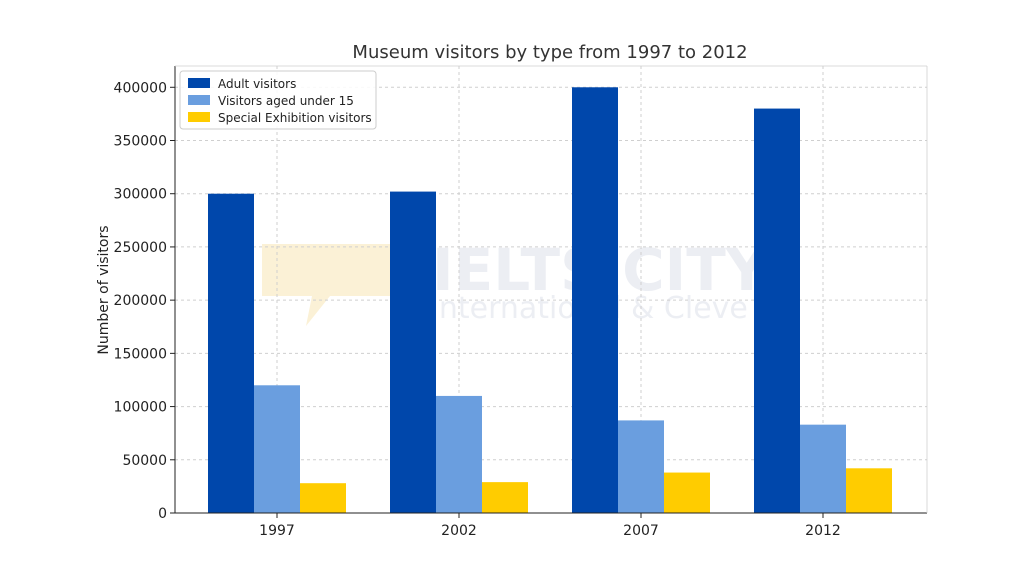 The width and height of the screenshot is (1024, 576). Describe the element at coordinates (140, 248) in the screenshot. I see `y-tick-label: 250000` at that location.